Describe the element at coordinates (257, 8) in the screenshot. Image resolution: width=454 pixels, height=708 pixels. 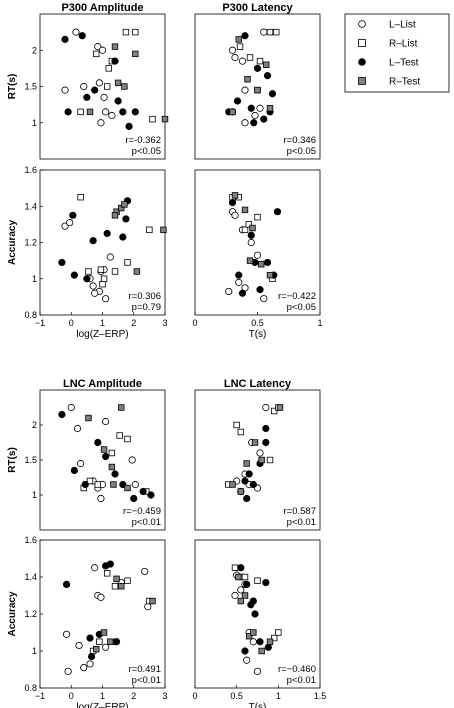
I see `panel-title: P300 Latency` at that location.